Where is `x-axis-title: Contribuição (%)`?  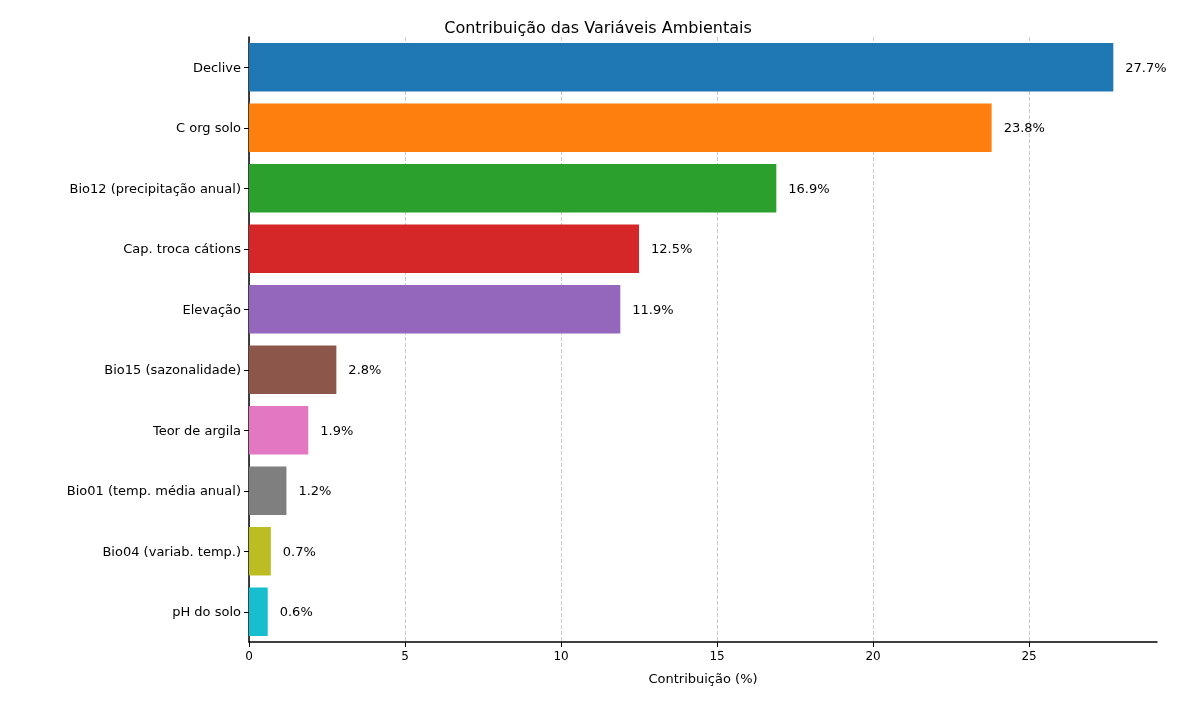 x-axis-title: Contribuição (%) is located at coordinates (703, 678).